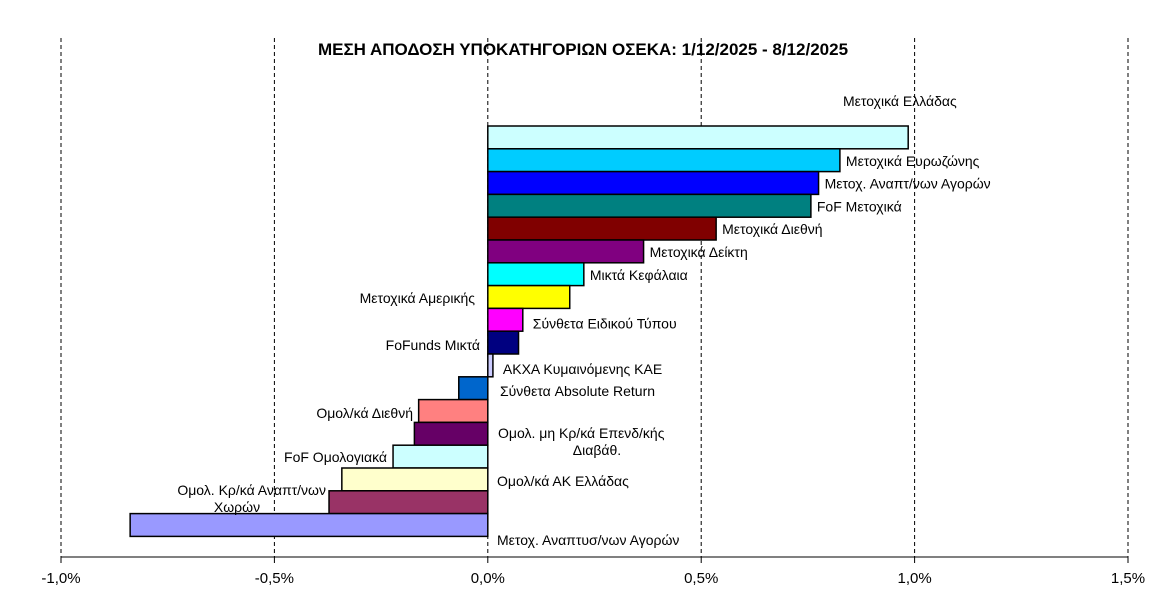  Describe the element at coordinates (251, 490) in the screenshot. I see `bar-label-line: Ομολ. Κρ/κά Αναπτ/νων` at that location.